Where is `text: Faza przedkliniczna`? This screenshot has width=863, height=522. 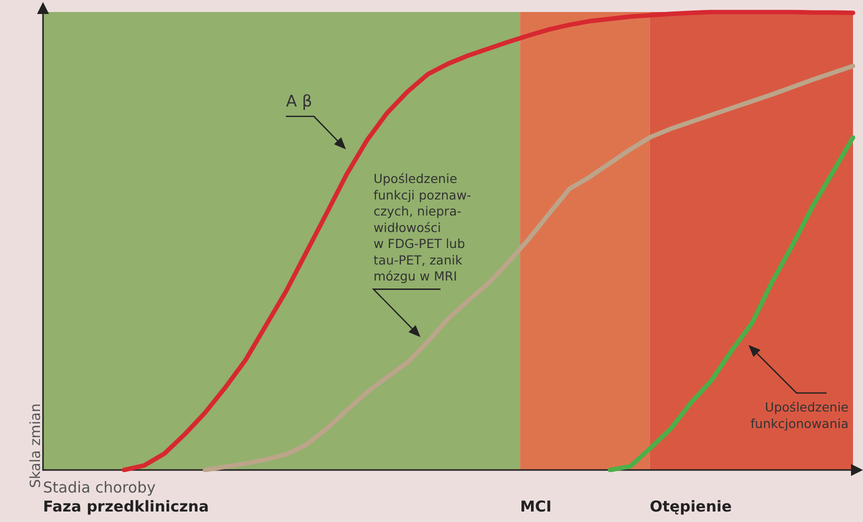
text: Faza przedkliniczna is located at coordinates (126, 507).